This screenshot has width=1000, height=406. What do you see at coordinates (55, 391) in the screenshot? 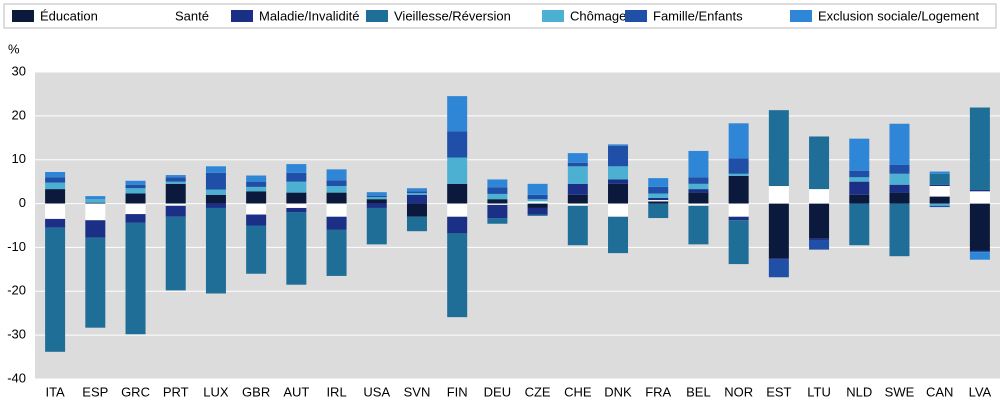
I see `x-tick-label: ITA` at bounding box center [55, 391].